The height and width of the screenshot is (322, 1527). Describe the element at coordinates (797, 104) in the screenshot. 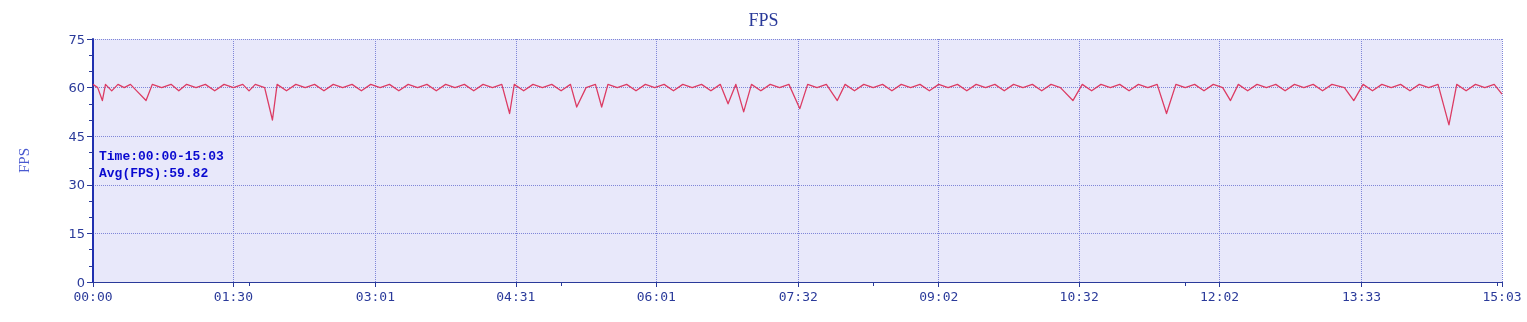

I see `line-series` at that location.